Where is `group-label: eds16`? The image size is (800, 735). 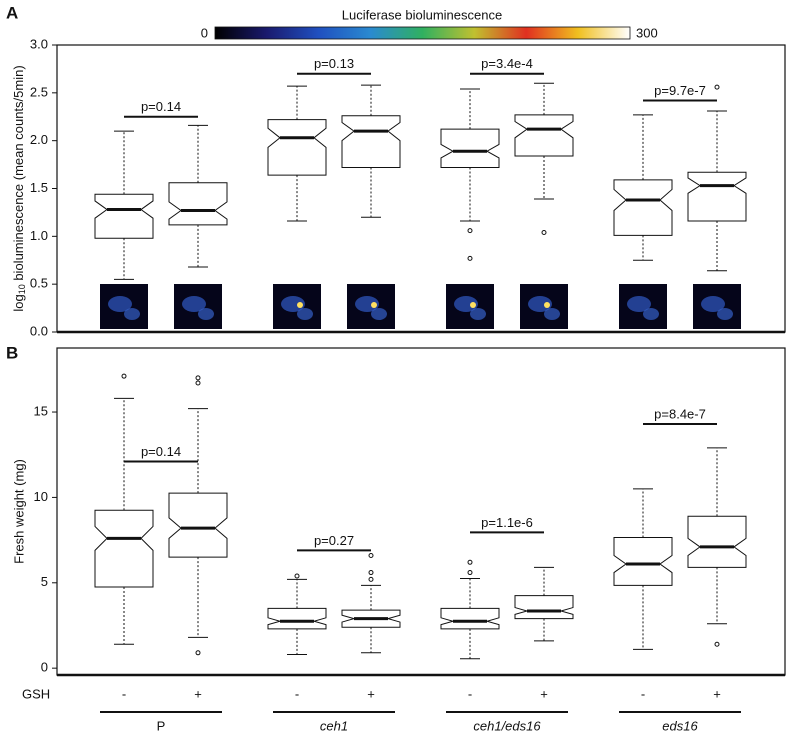
group-label: eds16 is located at coordinates (680, 725).